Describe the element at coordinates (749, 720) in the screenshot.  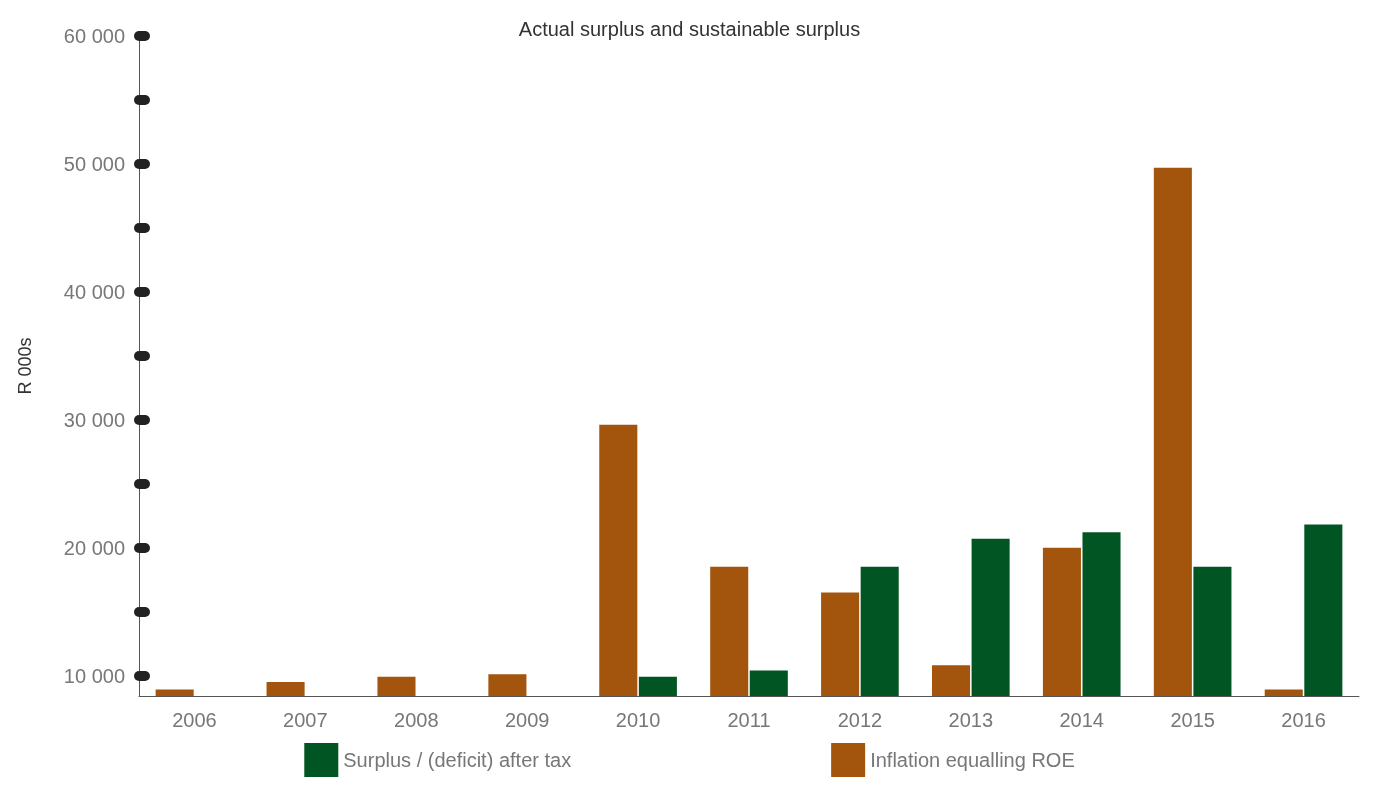
I see `x-tick-label: 2011` at that location.